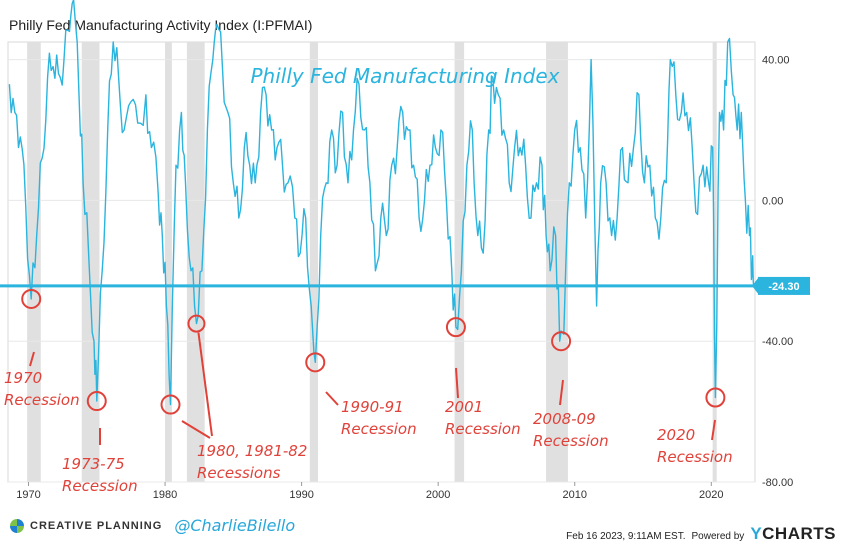  Describe the element at coordinates (438, 495) in the screenshot. I see `x-tick-label: 2000` at that location.